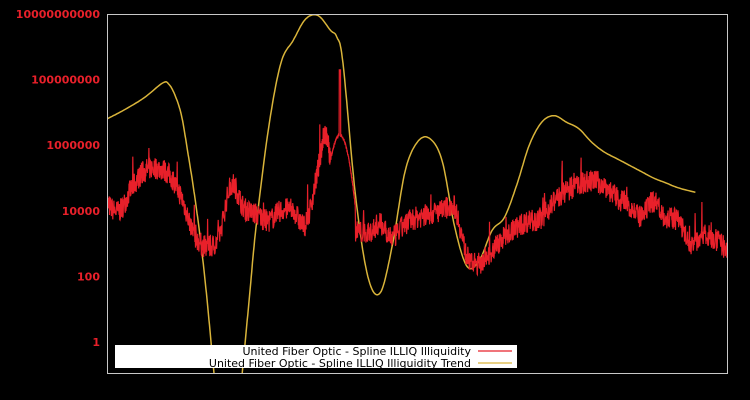 This screenshot has width=750, height=400. I want to click on y-tick-label: 1, so click(96, 342).